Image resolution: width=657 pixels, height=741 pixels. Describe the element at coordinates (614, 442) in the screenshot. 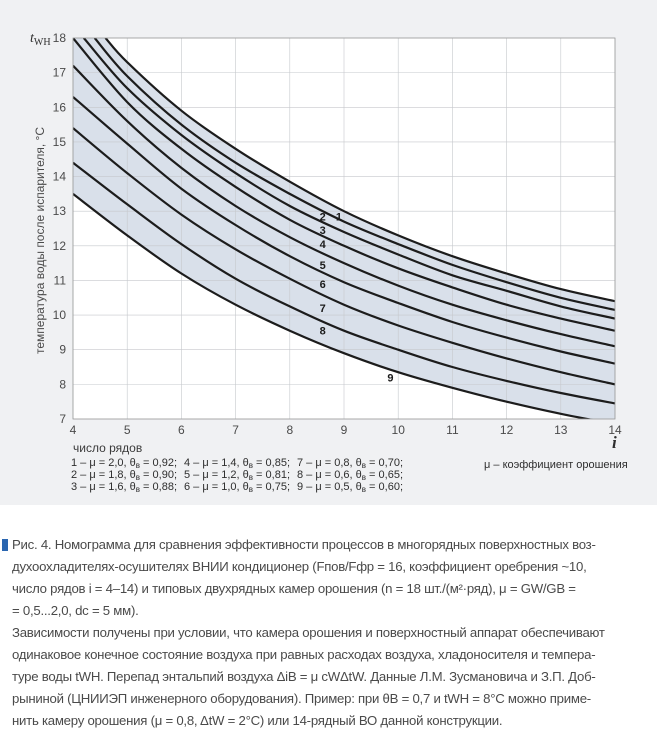

I see `x-axis-symbol: i` at that location.